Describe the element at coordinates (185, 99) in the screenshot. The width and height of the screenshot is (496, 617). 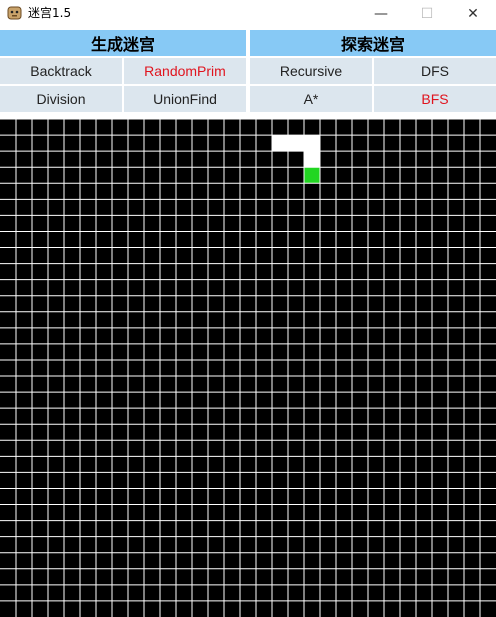
I see `union-find-button: UnionFind` at that location.